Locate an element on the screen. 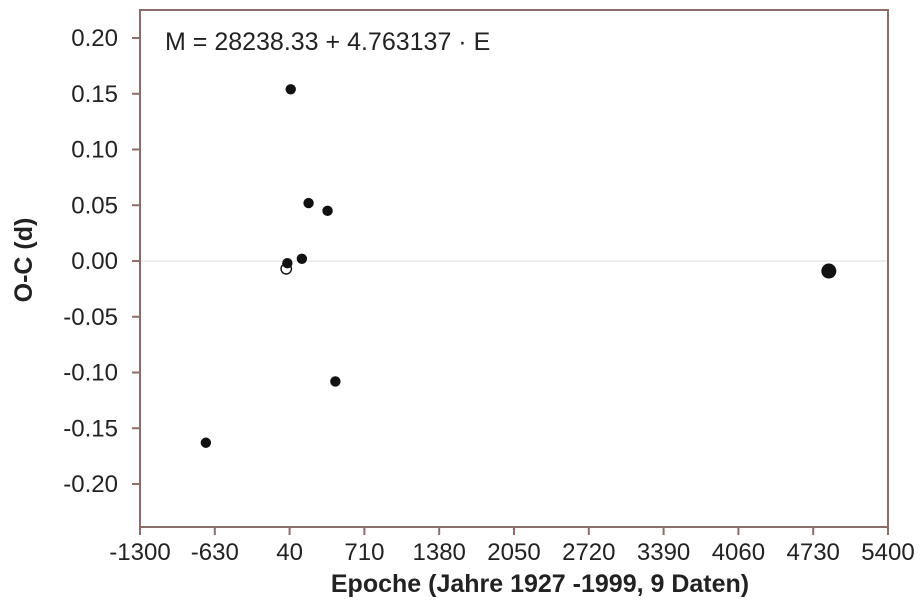 The width and height of the screenshot is (921, 605). y-tick-label: -0.20 is located at coordinates (90, 484).